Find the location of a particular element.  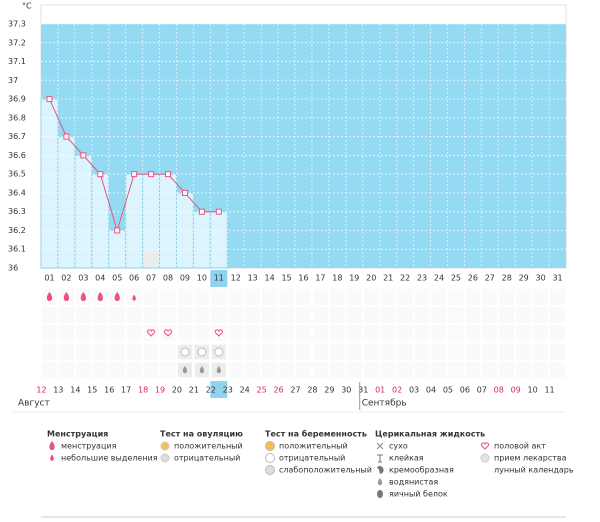

date-label: 04 is located at coordinates (431, 390).